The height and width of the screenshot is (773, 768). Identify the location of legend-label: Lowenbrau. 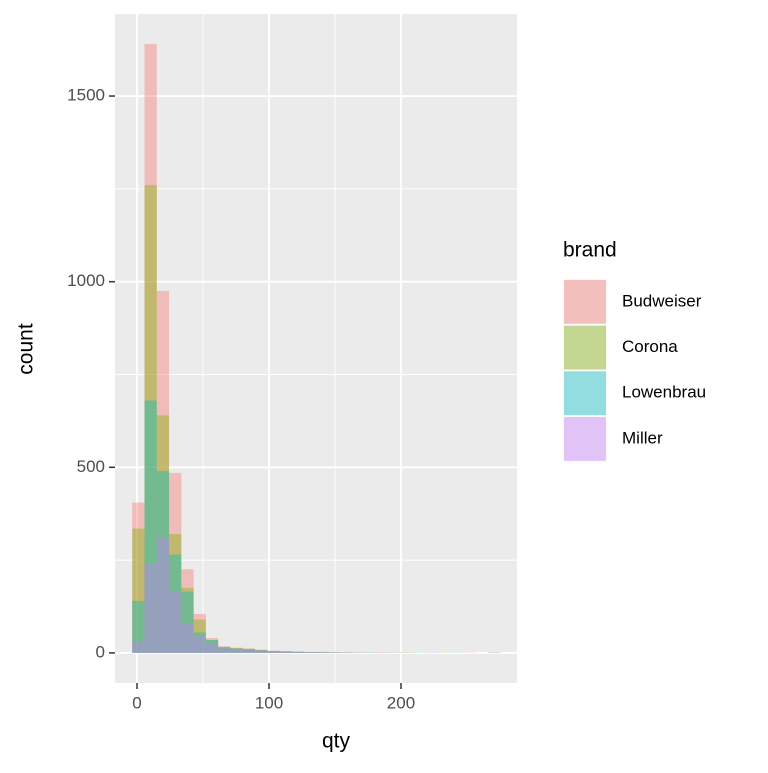
(664, 392).